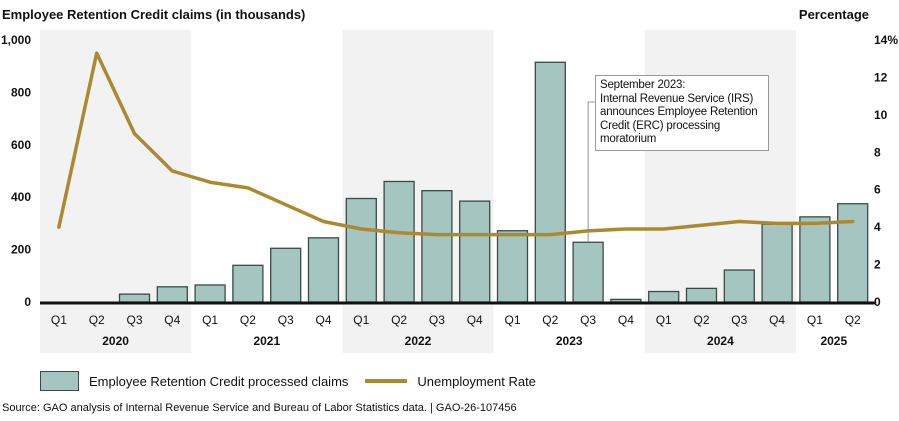  What do you see at coordinates (266, 341) in the screenshot?
I see `year-label: 2021` at bounding box center [266, 341].